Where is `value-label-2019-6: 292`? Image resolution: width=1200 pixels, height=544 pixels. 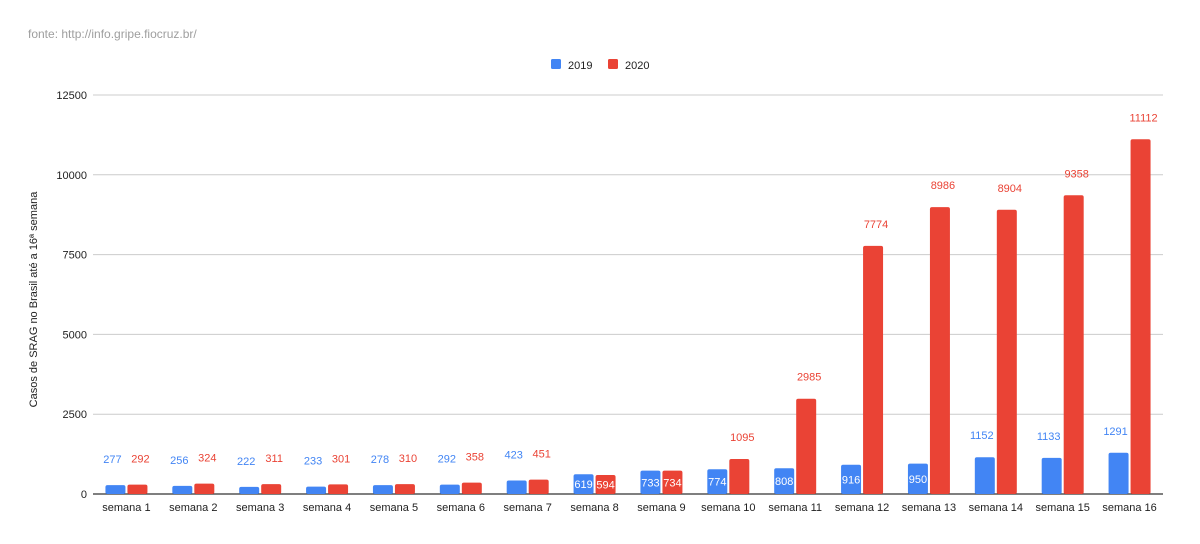 value-label-2019-6: 292 is located at coordinates (447, 460).